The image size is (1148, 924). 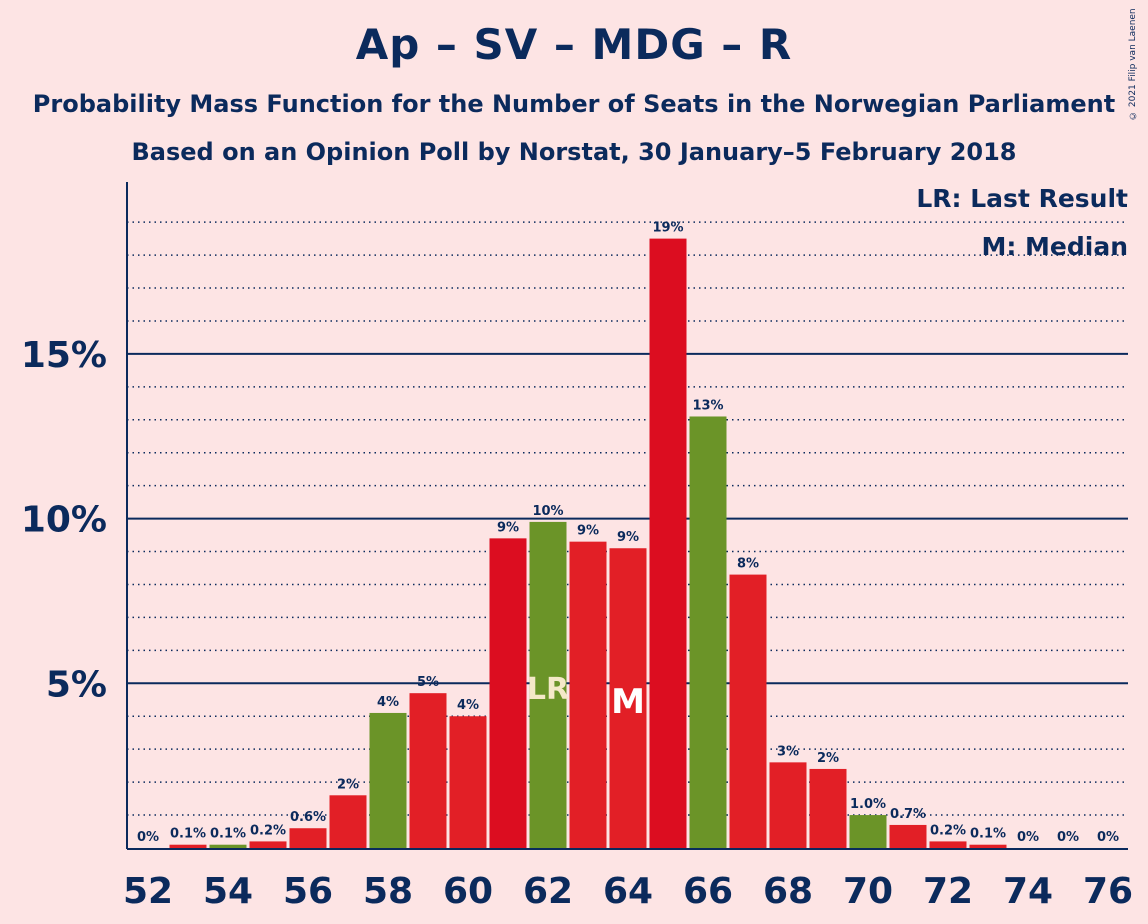 I want to click on bar-value-label: 19%, so click(x=667, y=228).